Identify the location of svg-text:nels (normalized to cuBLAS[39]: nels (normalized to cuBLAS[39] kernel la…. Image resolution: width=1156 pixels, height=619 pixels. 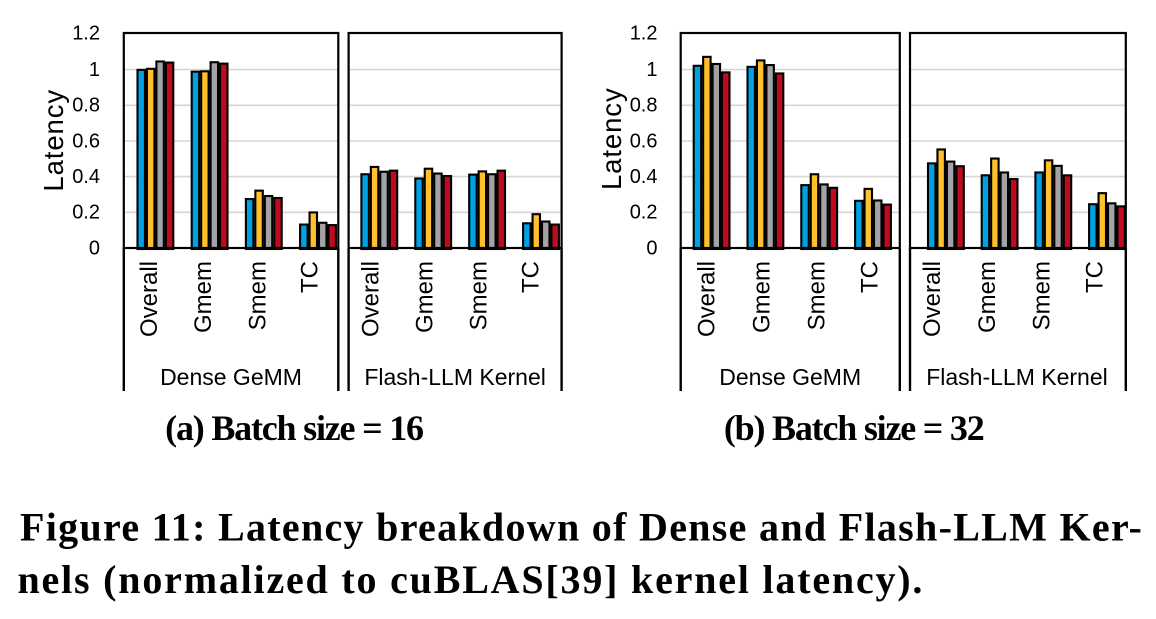
(471, 579).